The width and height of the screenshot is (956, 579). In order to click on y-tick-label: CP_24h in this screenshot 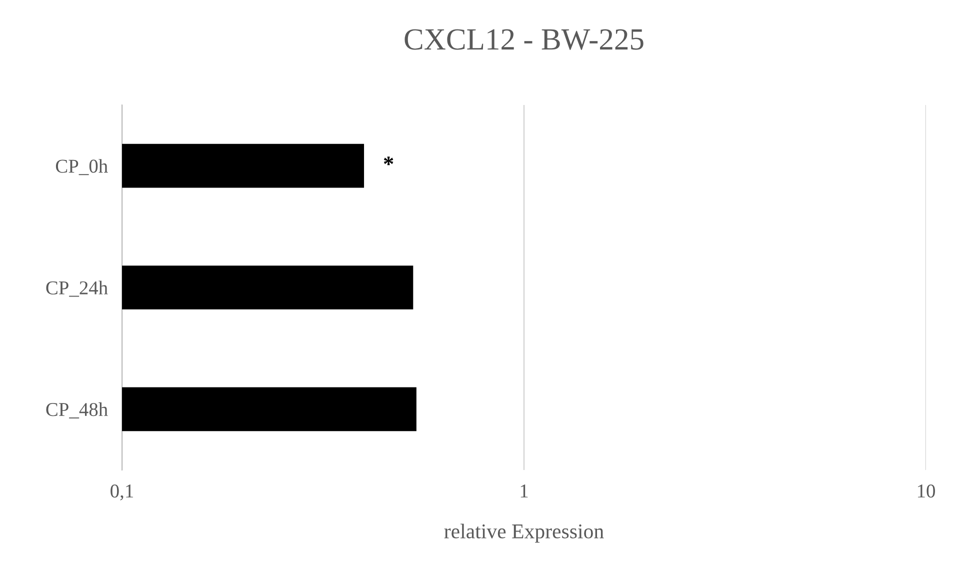, I will do `click(77, 288)`.